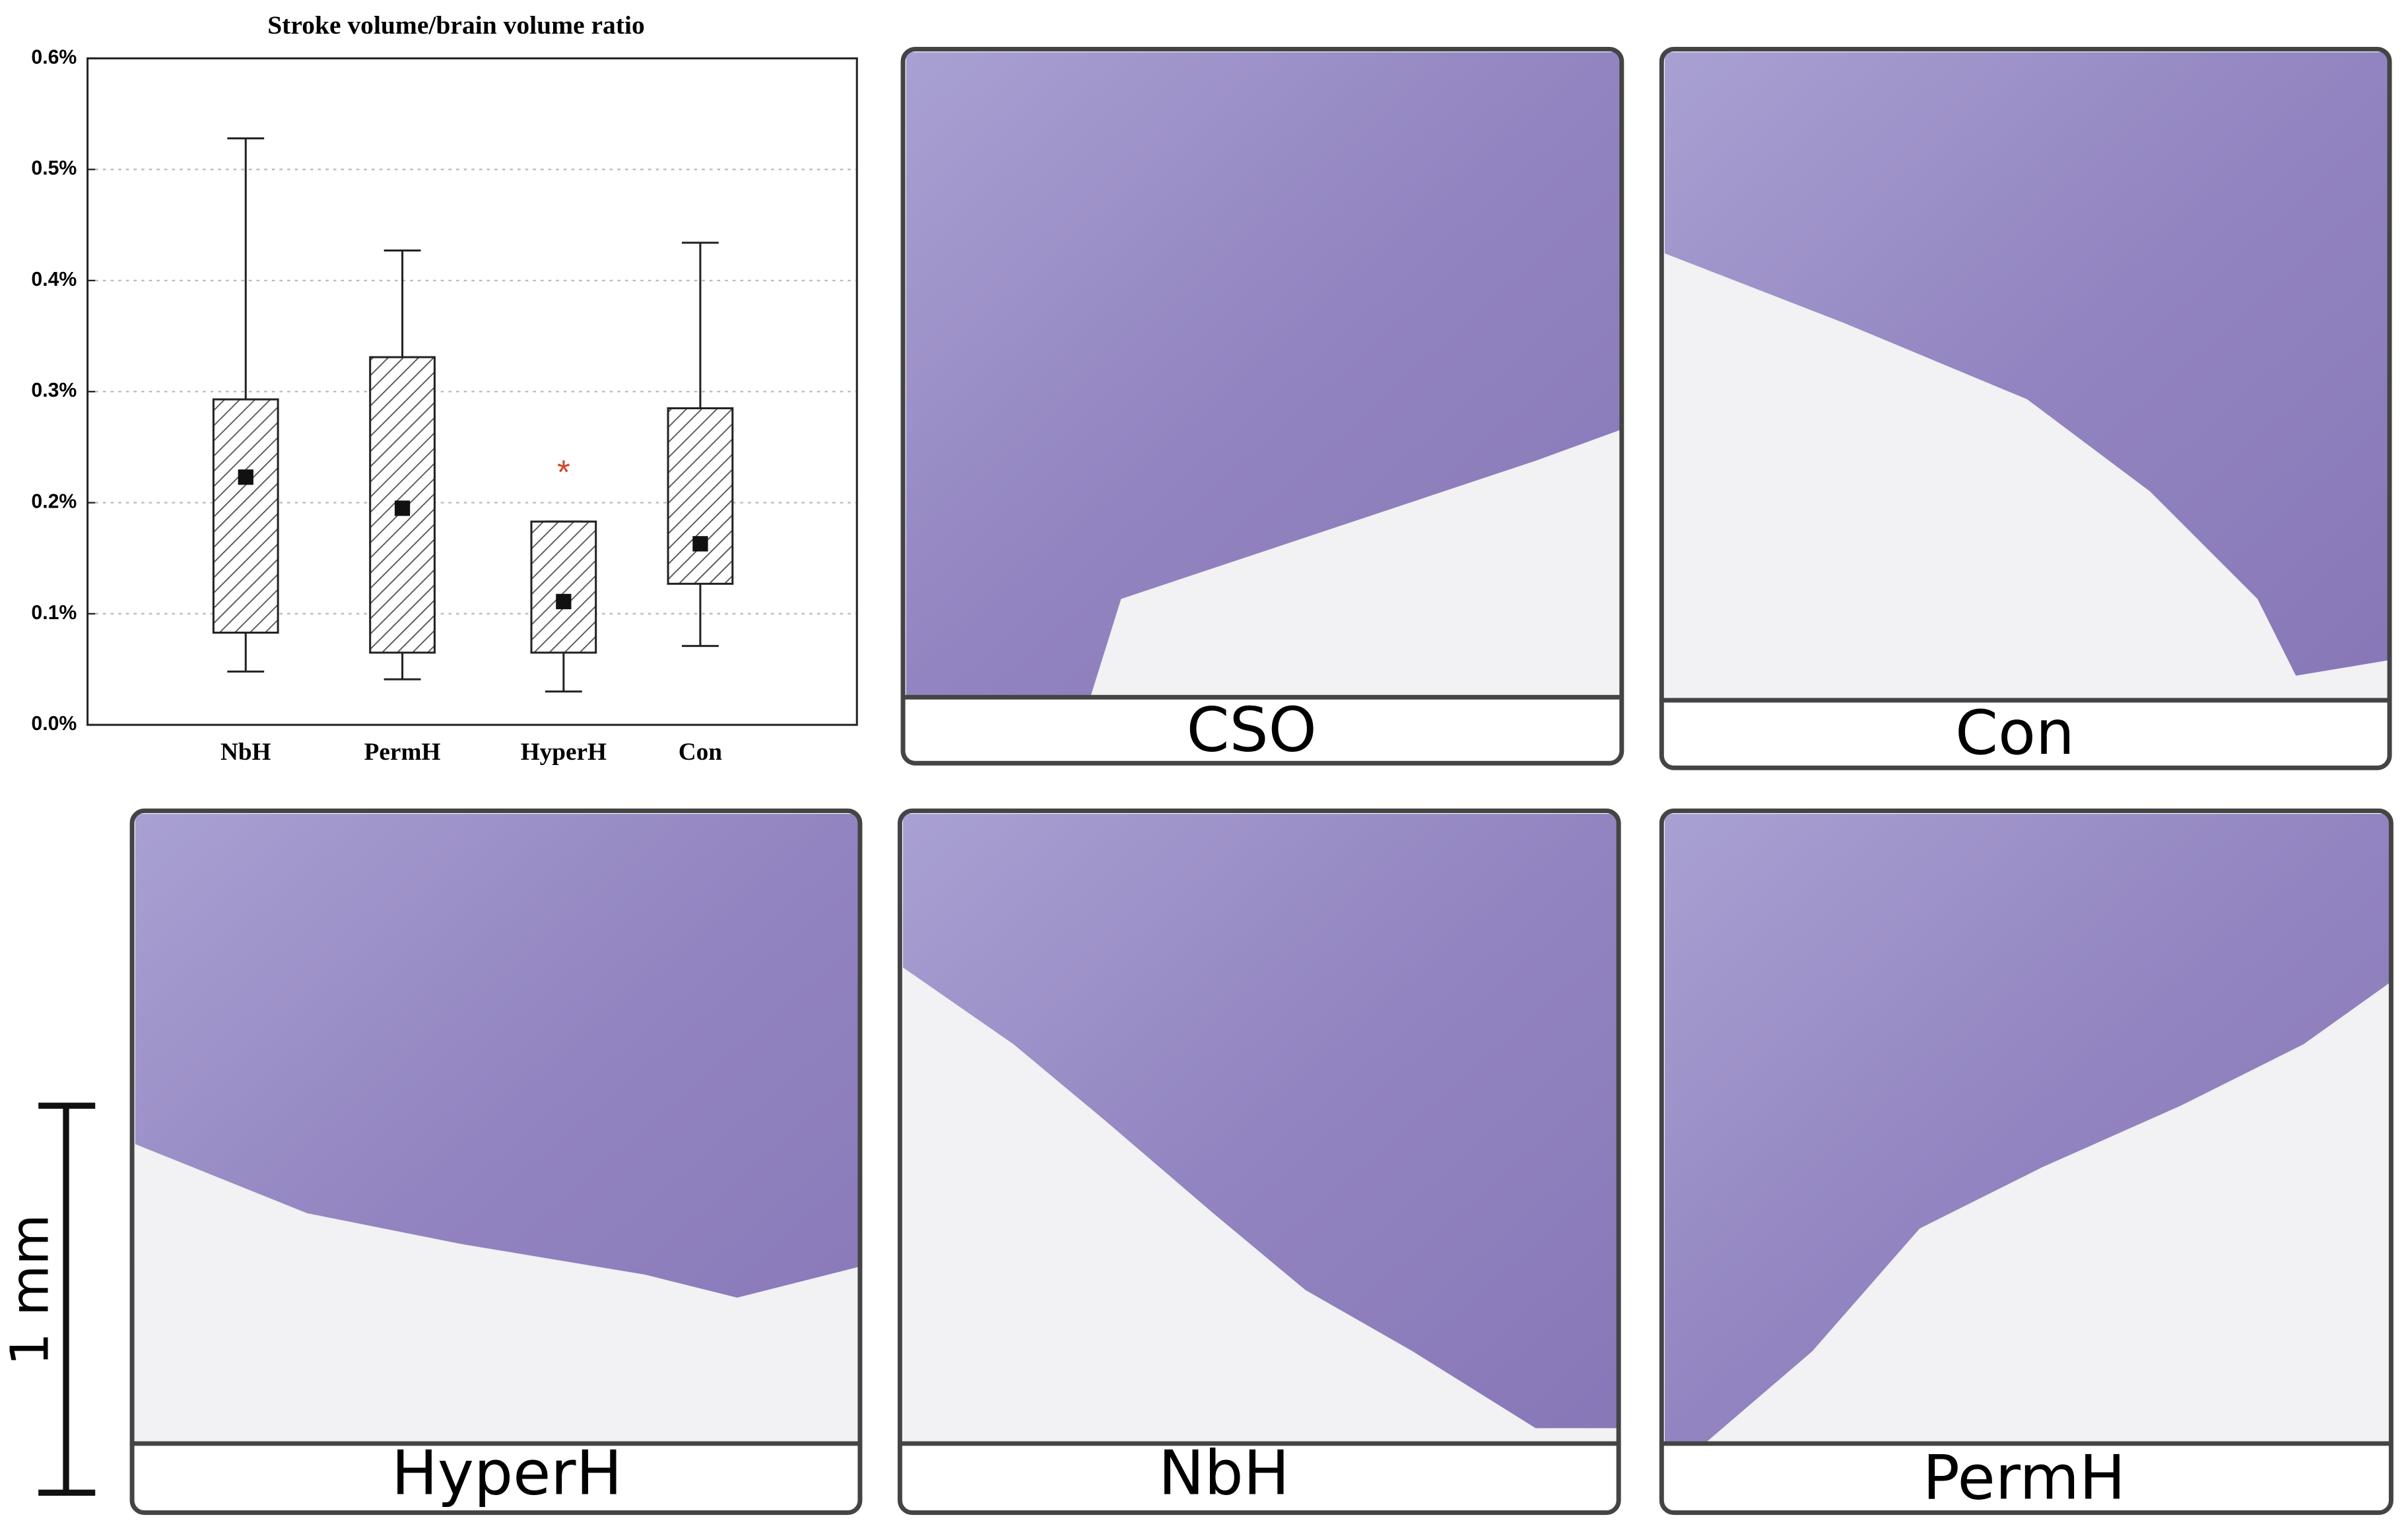  What do you see at coordinates (1224, 1473) in the screenshot?
I see `panel-label: NbH` at bounding box center [1224, 1473].